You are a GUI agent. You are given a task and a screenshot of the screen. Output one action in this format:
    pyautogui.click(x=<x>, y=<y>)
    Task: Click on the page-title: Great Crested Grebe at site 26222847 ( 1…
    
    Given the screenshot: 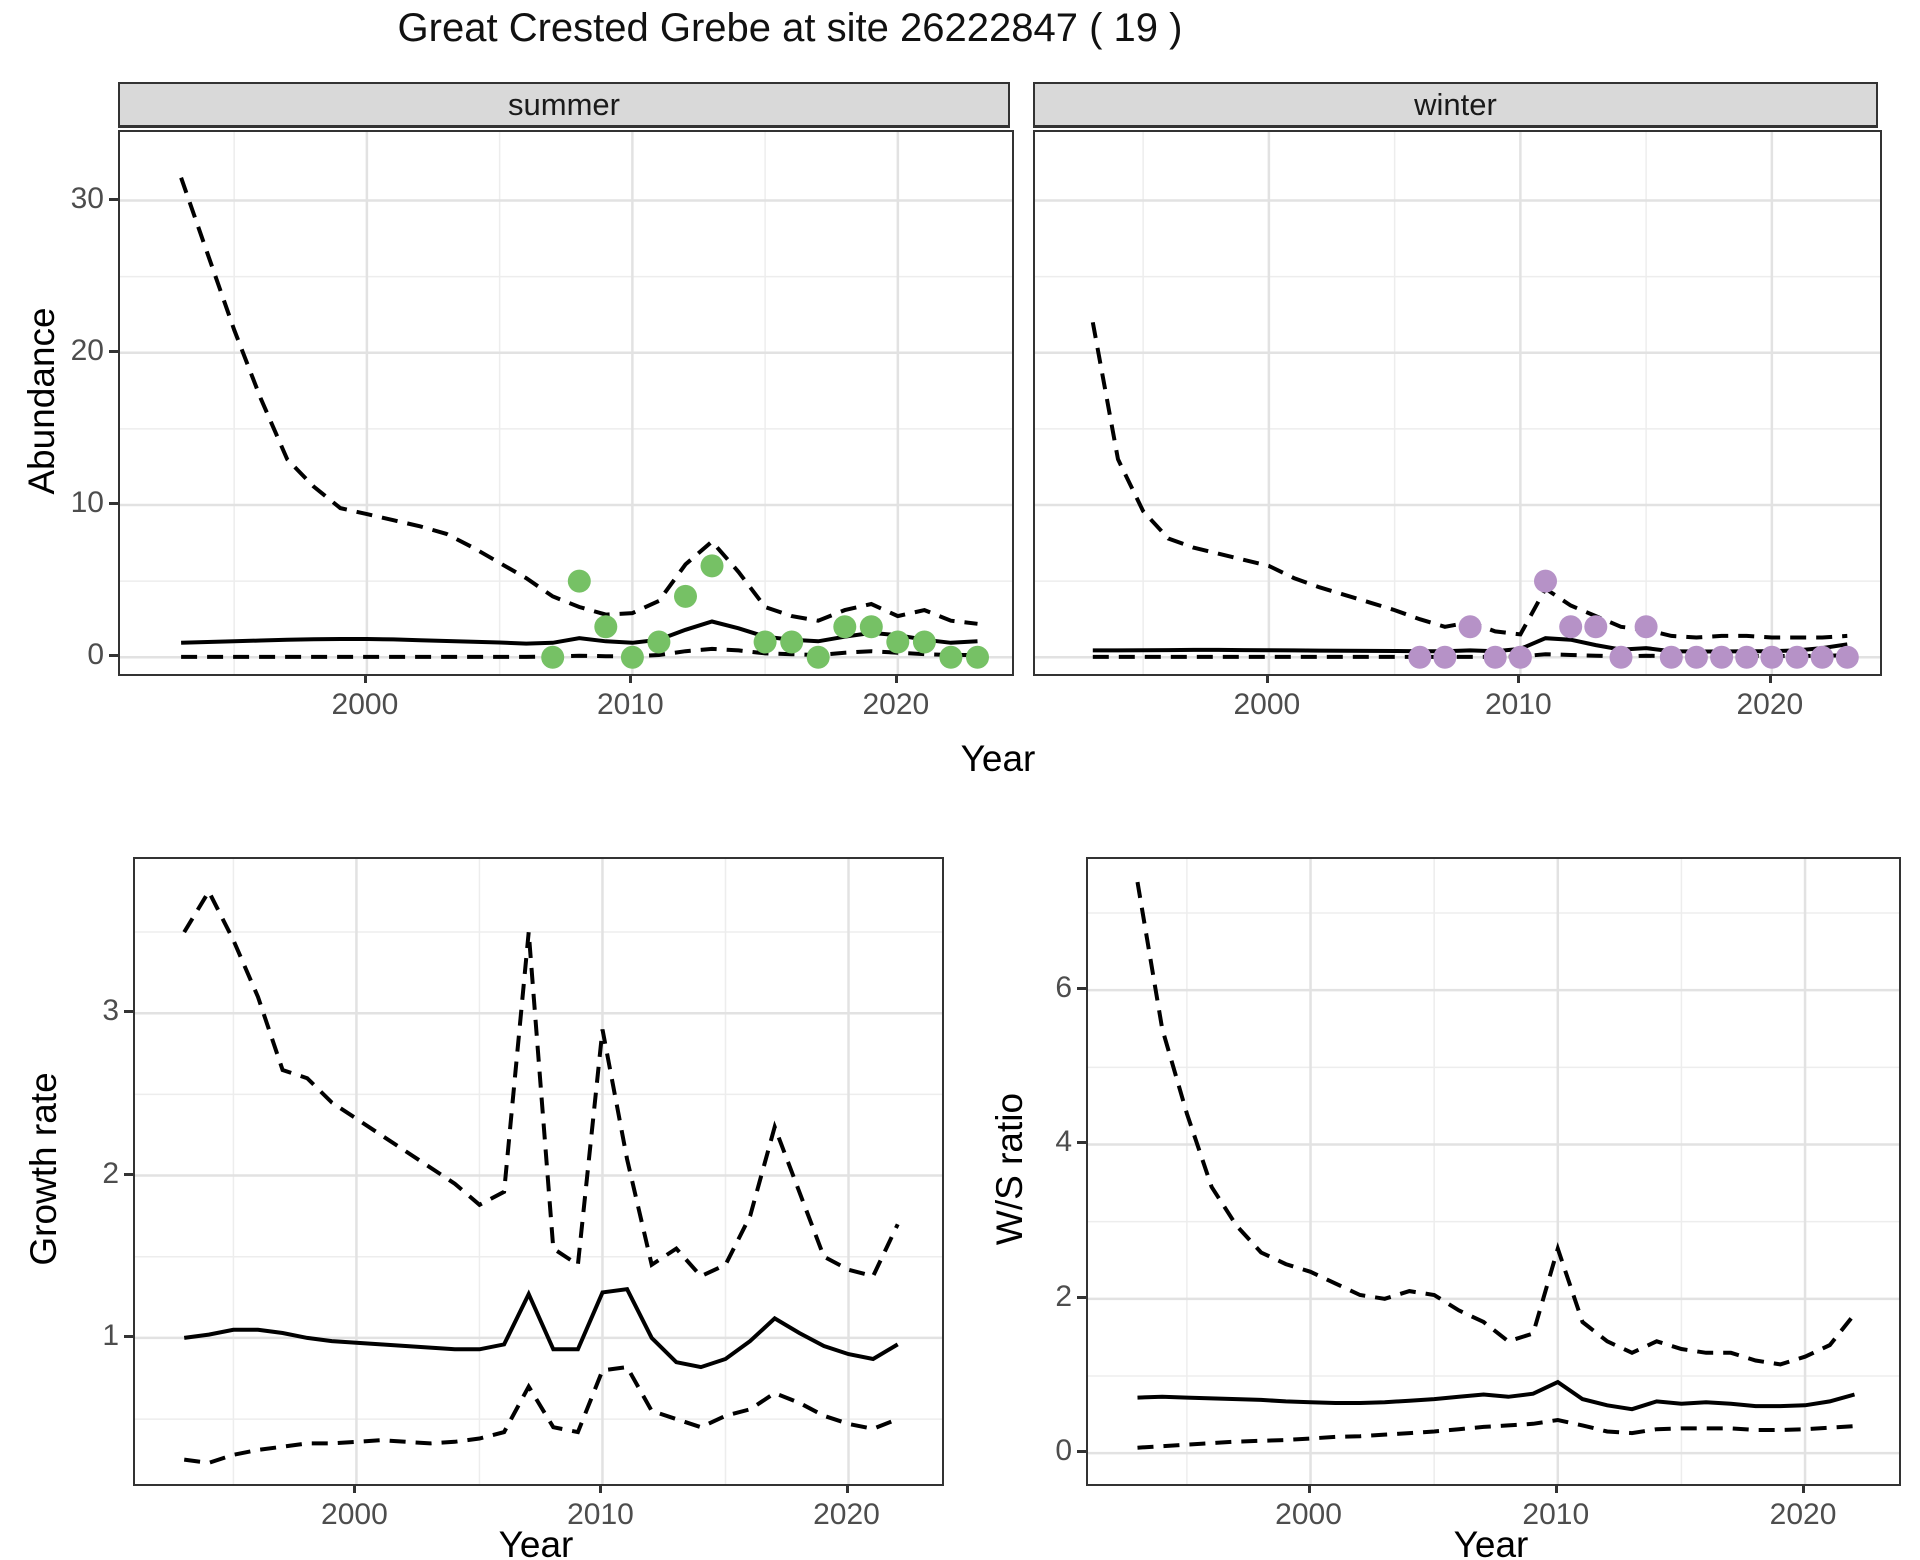 What is the action you would take?
    pyautogui.click(x=790, y=28)
    